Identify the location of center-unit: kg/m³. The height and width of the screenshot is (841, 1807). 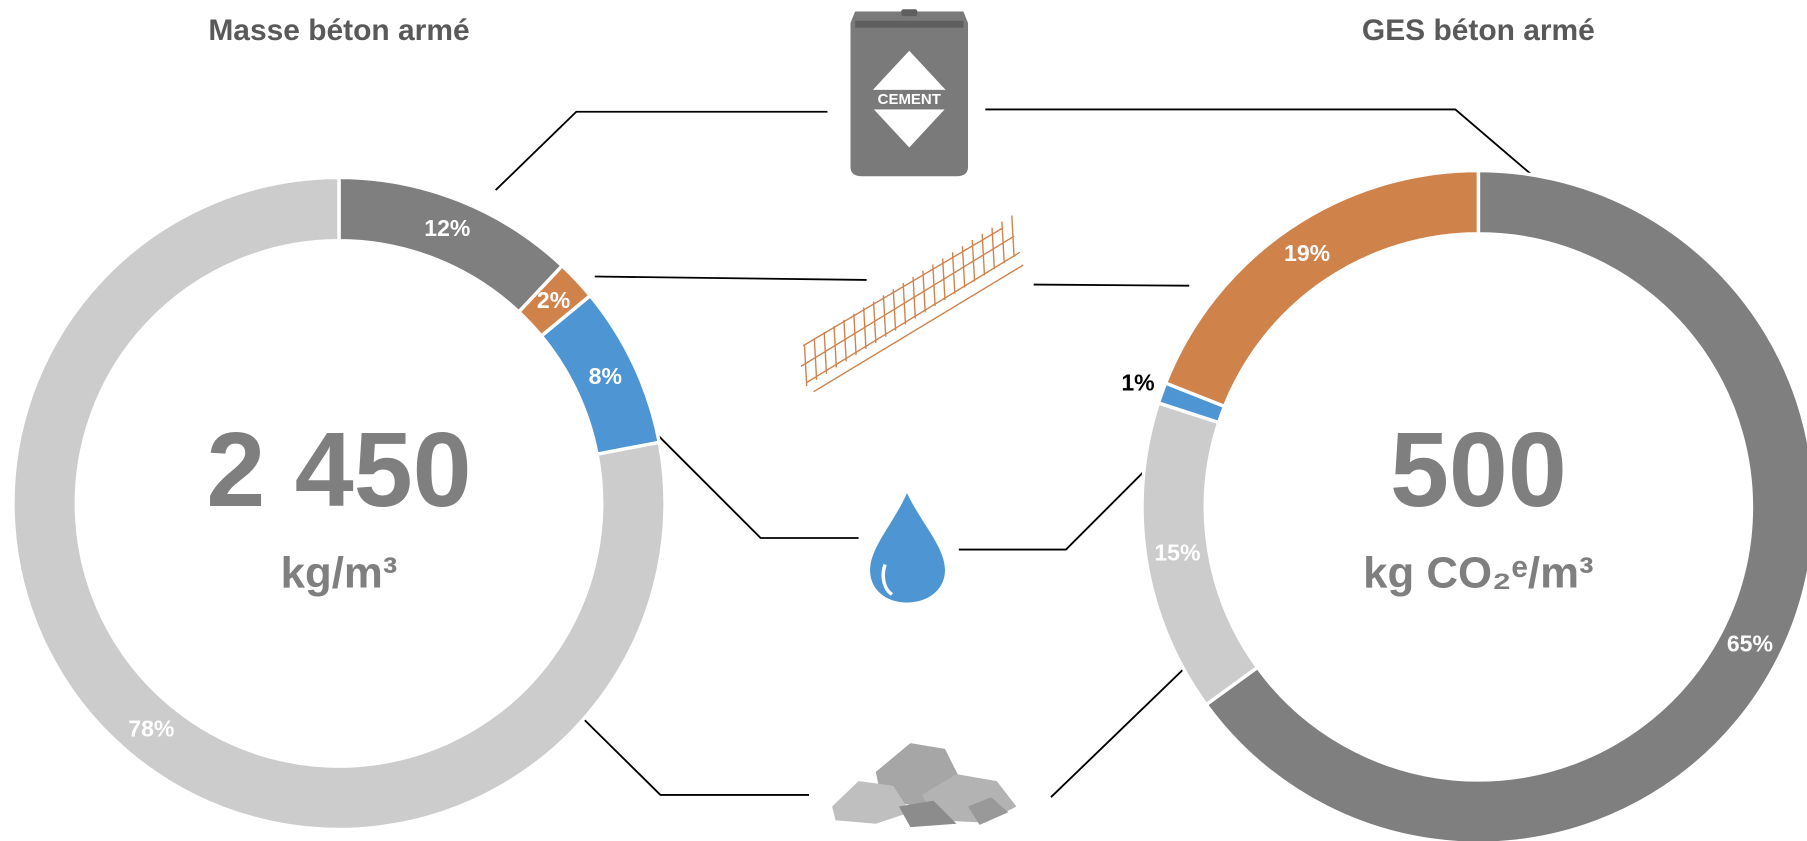
(339, 573).